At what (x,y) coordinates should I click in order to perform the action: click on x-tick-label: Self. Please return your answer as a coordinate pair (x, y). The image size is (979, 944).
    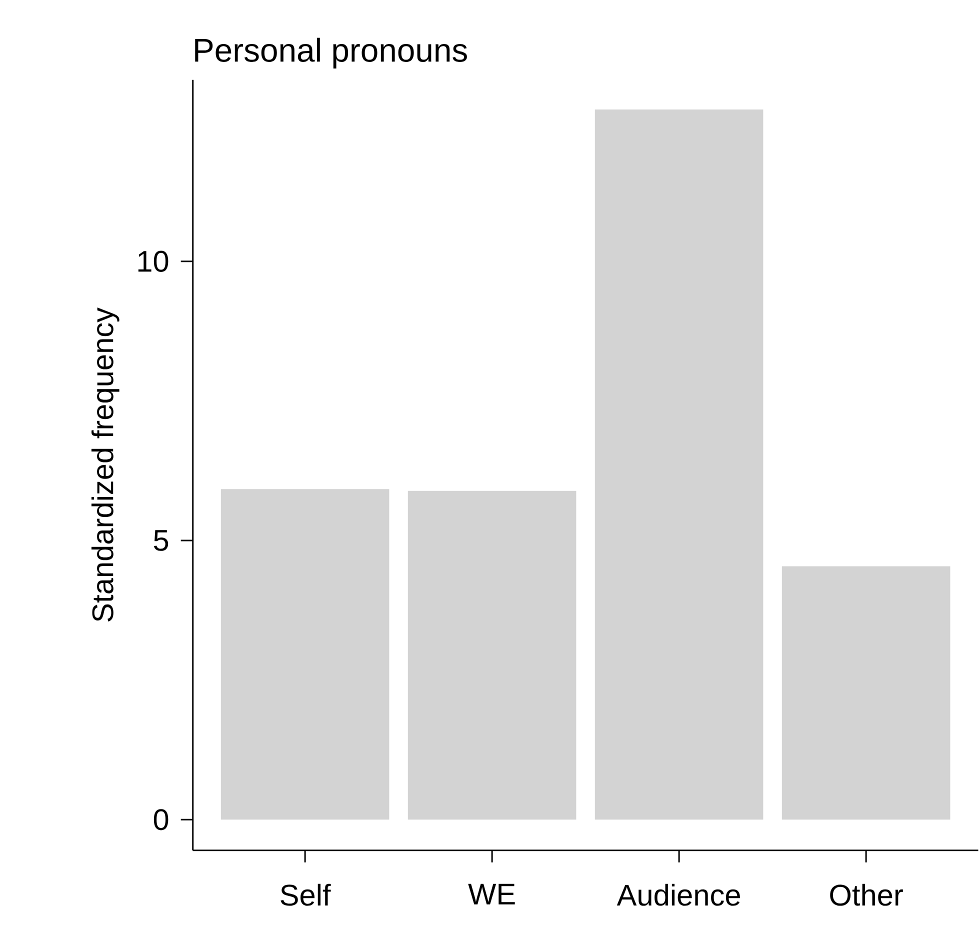
    Looking at the image, I should click on (305, 895).